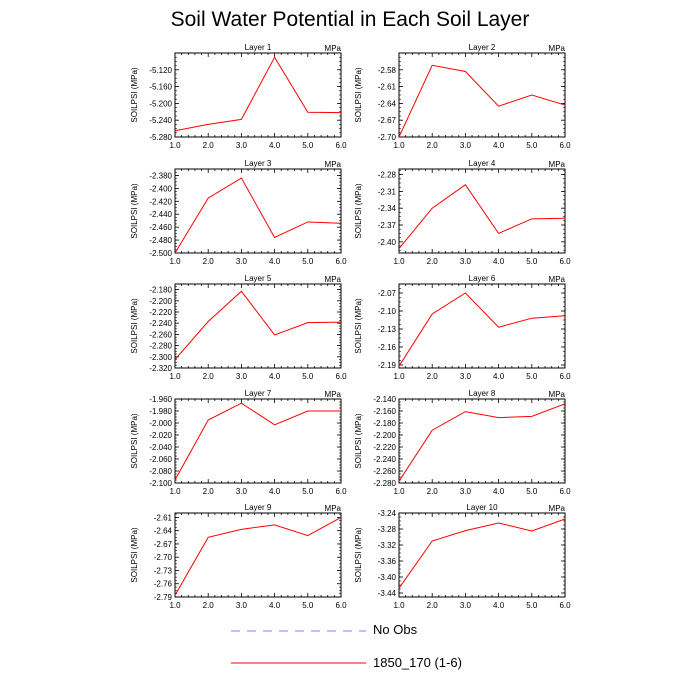  Describe the element at coordinates (387, 365) in the screenshot. I see `y-tick-label: -2.19` at that location.